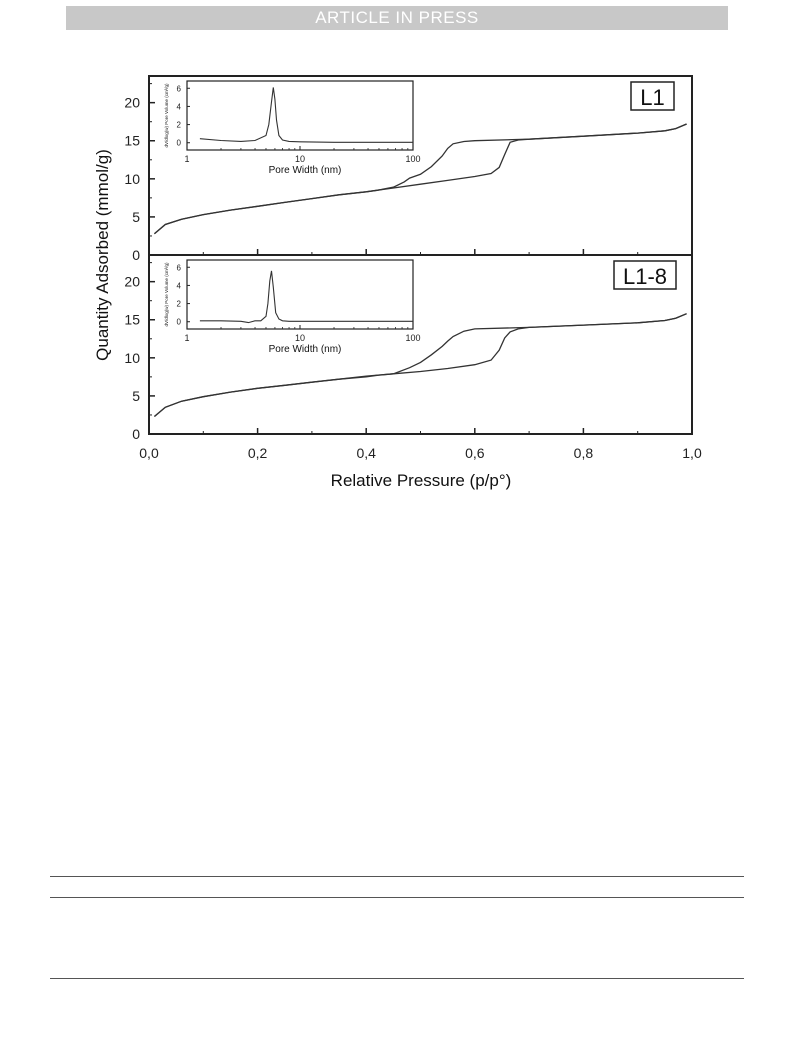 The width and height of the screenshot is (793, 1057). Describe the element at coordinates (475, 453) in the screenshot. I see `x-tick-label: 0,6` at that location.